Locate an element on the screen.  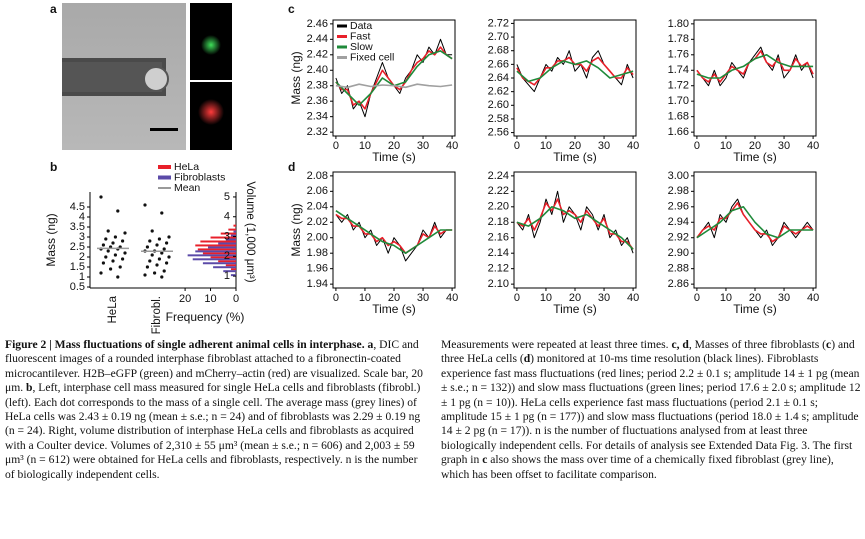
y-tick-label: 2.66 is located at coordinates (498, 64).